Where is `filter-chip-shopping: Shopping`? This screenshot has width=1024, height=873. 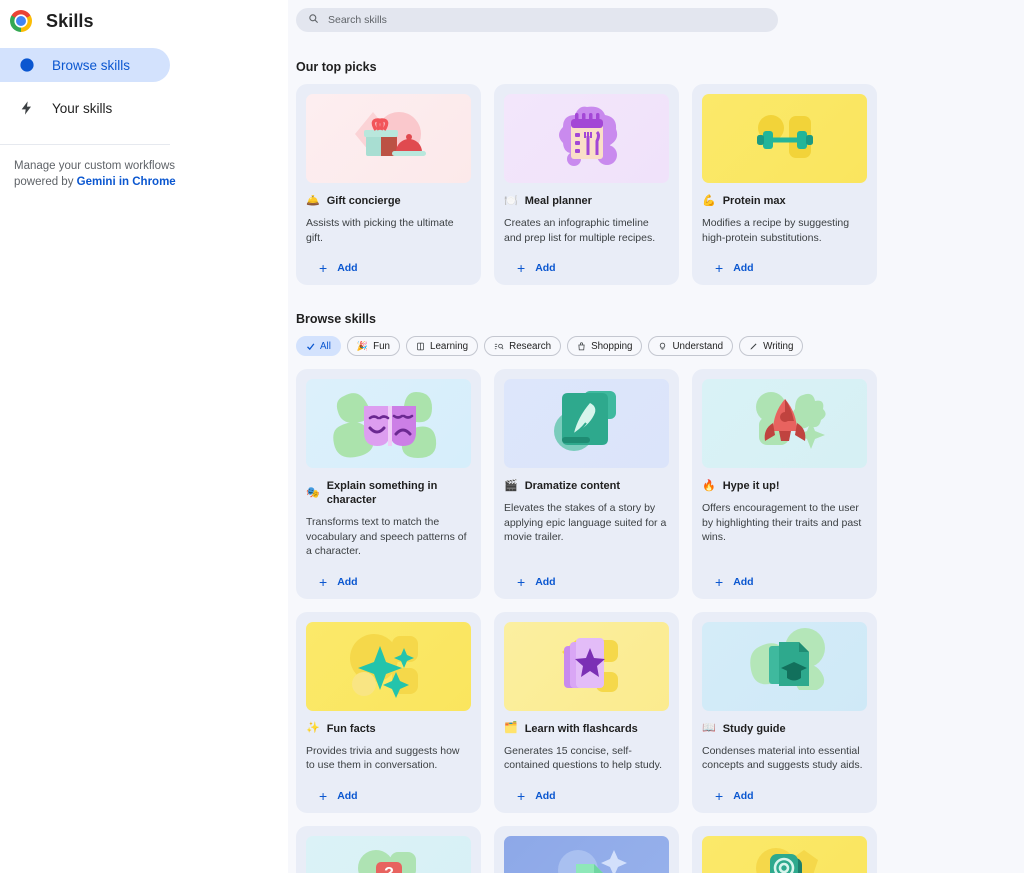
filter-chip-shopping: Shopping is located at coordinates (605, 346).